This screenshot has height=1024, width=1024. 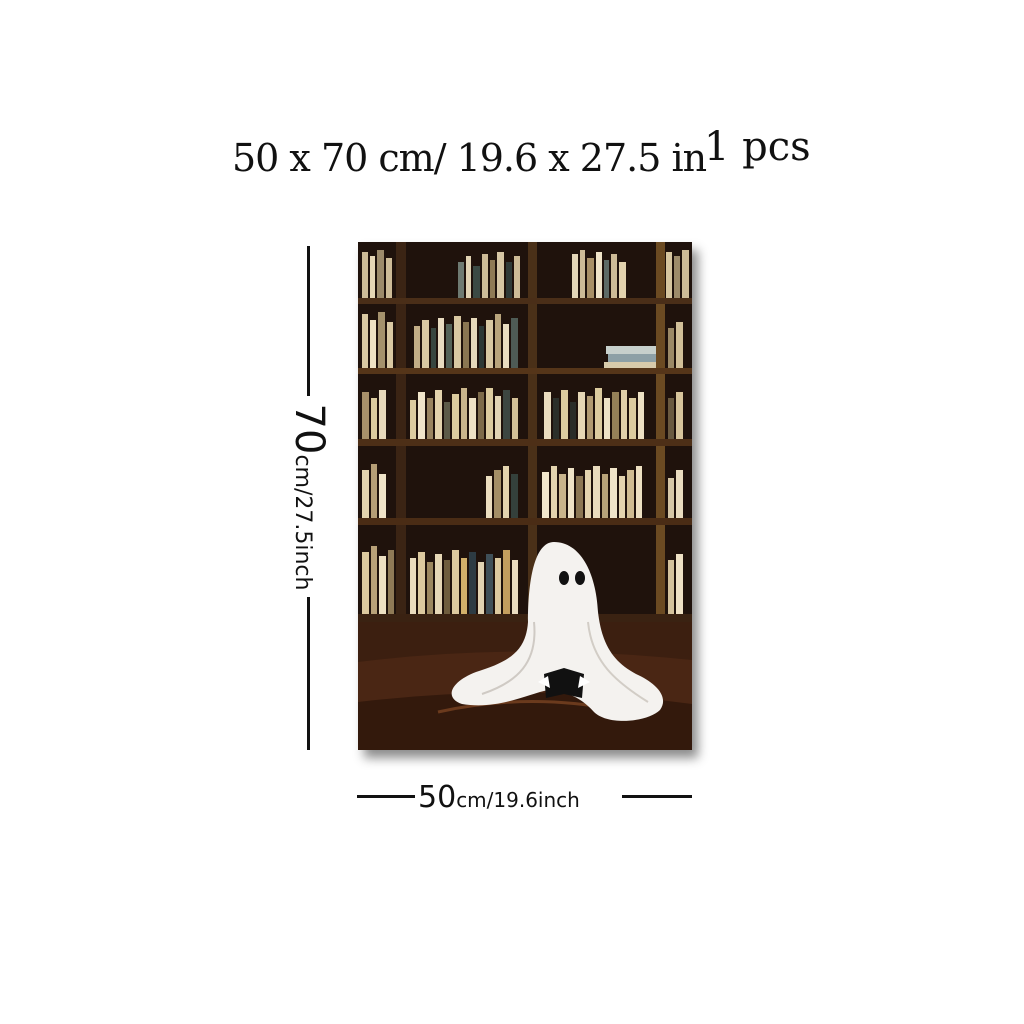 What do you see at coordinates (309, 429) in the screenshot?
I see `height-value: 70` at bounding box center [309, 429].